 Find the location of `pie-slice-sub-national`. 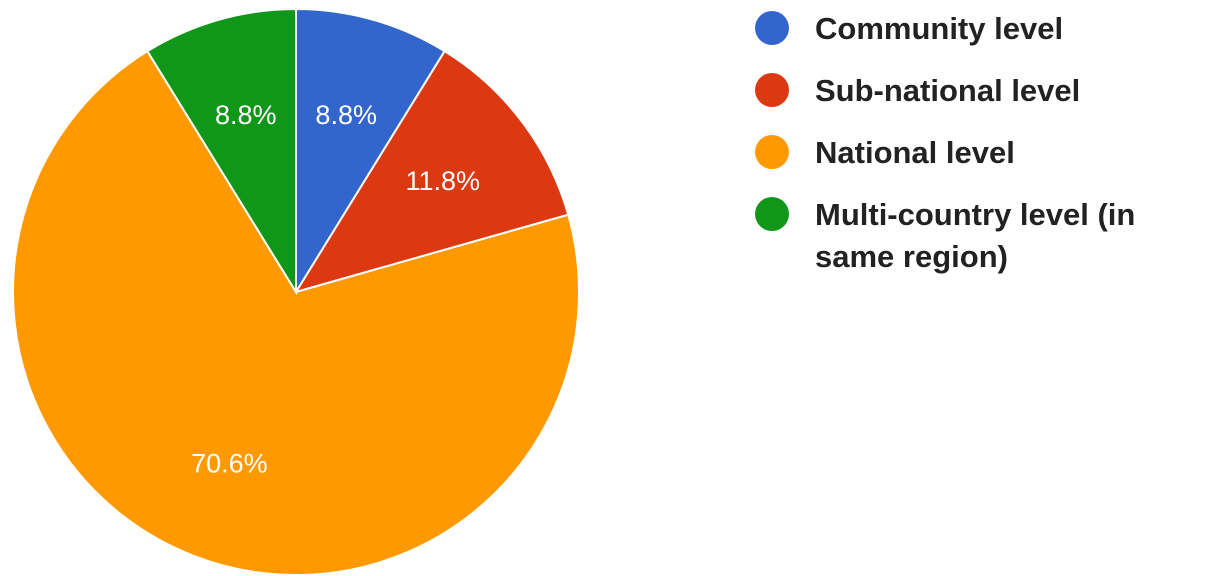

pie-slice-sub-national is located at coordinates (431, 171).